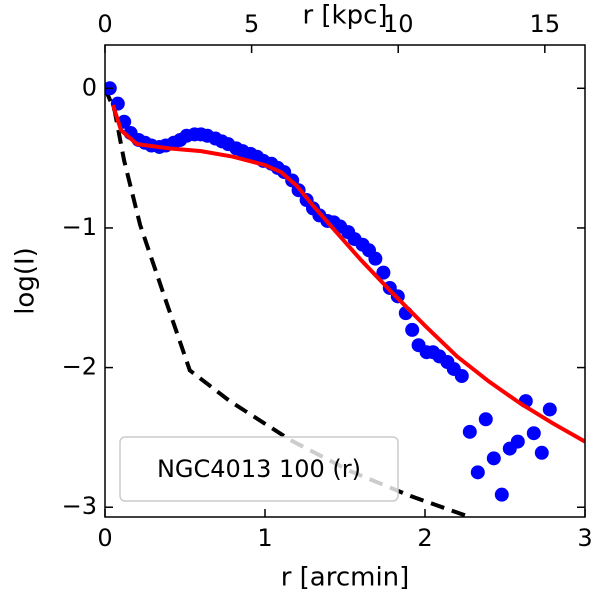 The image size is (600, 600). Describe the element at coordinates (264, 538) in the screenshot. I see `x-tick-label: 1` at that location.